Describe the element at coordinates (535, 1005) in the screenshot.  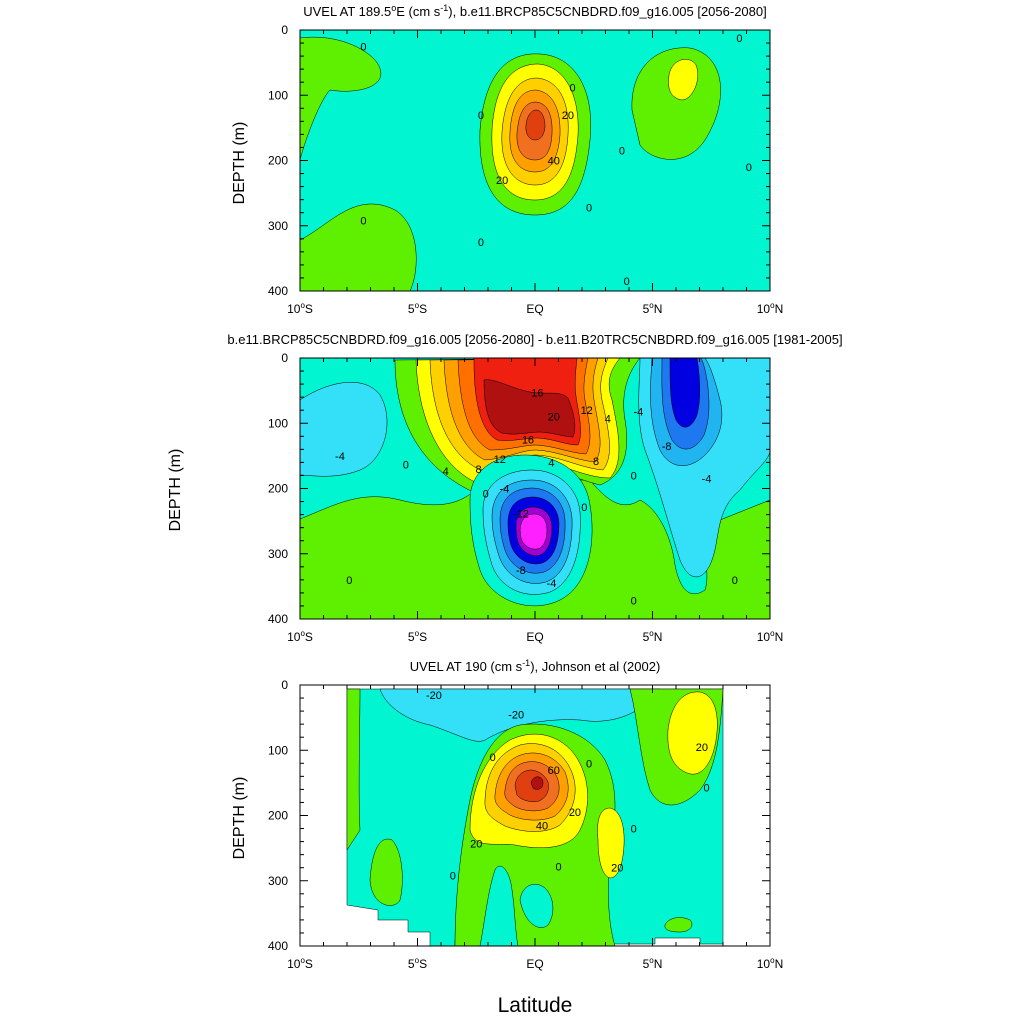
I see `x-axis-label: Latitude` at that location.